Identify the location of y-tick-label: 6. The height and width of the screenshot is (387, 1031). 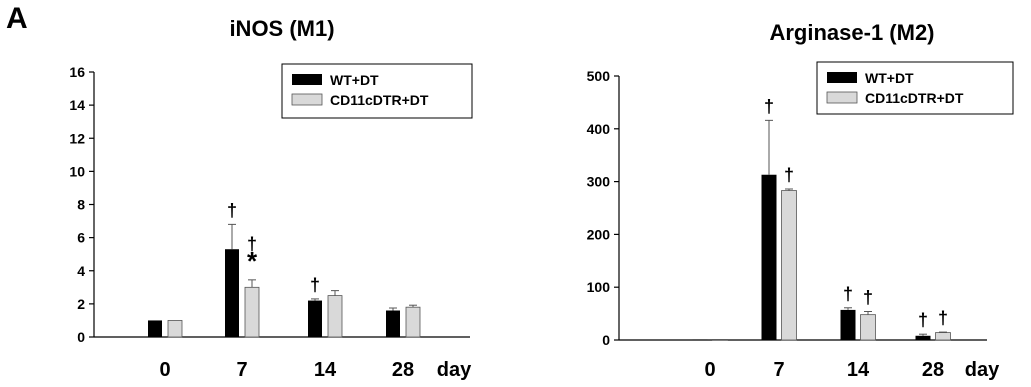
(81, 238).